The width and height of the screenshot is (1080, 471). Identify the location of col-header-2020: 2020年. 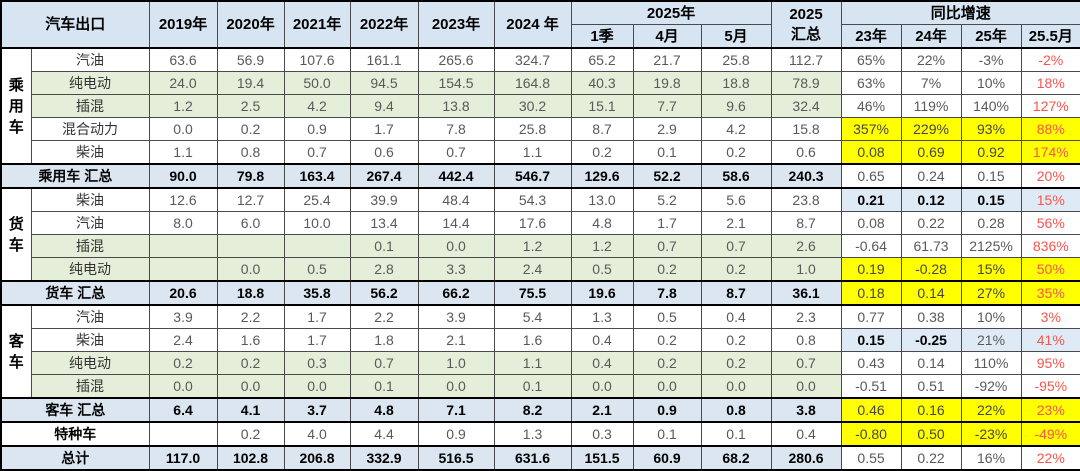
(250, 24).